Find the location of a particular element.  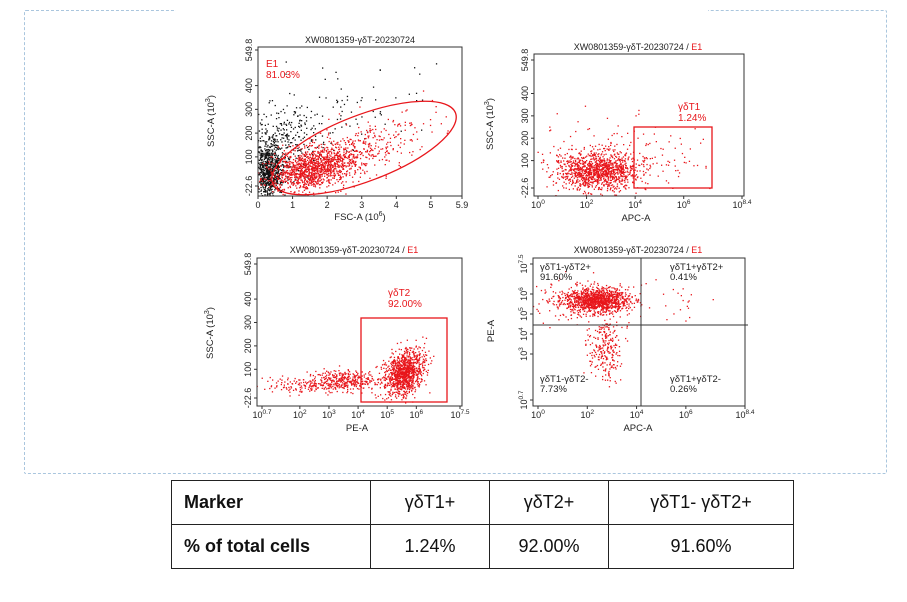

y-tick-label: 100 is located at coordinates (249, 156).